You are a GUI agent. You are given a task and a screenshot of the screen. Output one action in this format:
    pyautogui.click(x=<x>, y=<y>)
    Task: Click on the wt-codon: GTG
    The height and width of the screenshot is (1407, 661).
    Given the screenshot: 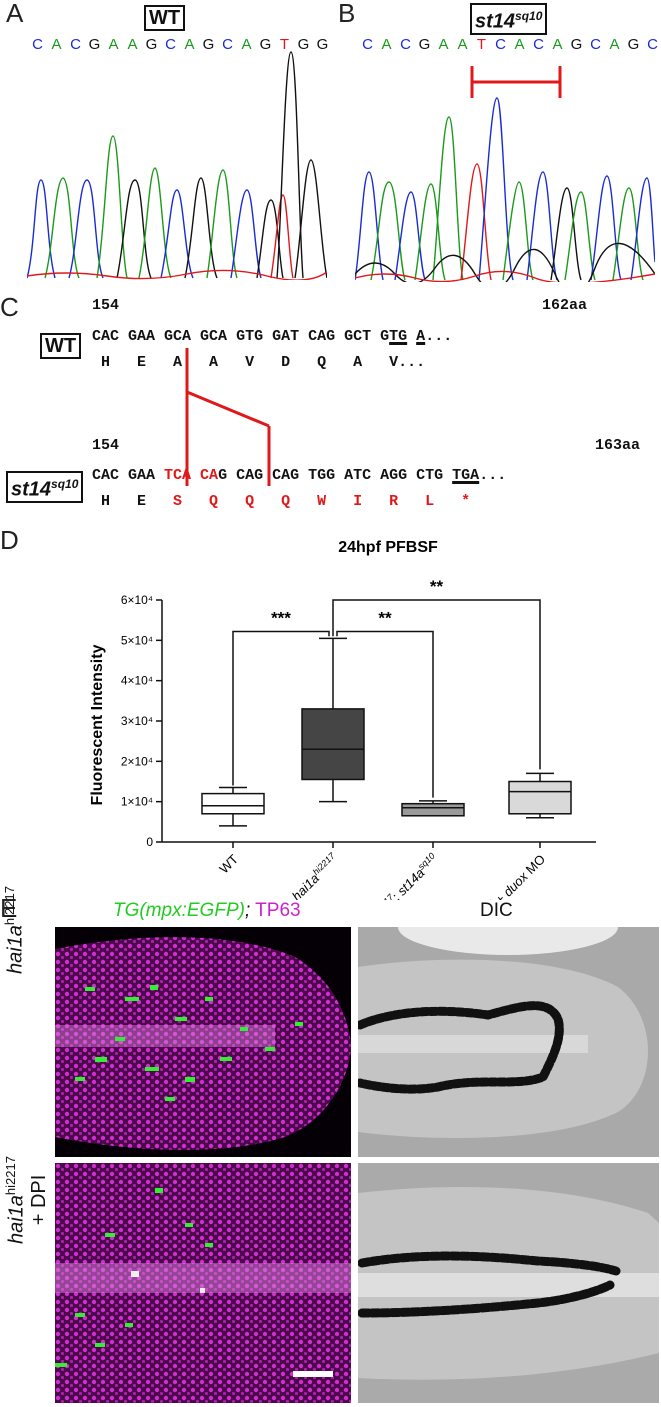 What is the action you would take?
    pyautogui.click(x=254, y=336)
    